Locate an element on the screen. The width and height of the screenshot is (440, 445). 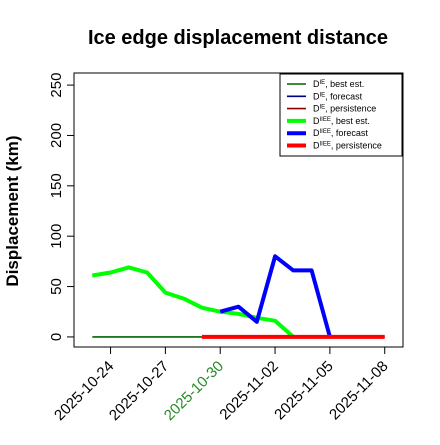
y-tick-label: 100 is located at coordinates (56, 236).